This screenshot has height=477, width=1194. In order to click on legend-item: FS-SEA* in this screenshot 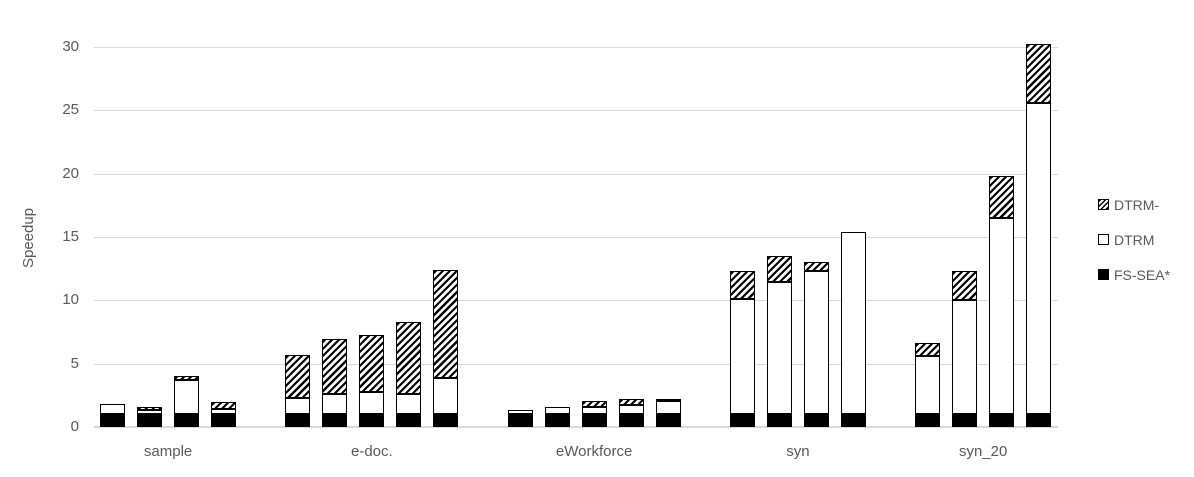, I will do `click(1134, 274)`.